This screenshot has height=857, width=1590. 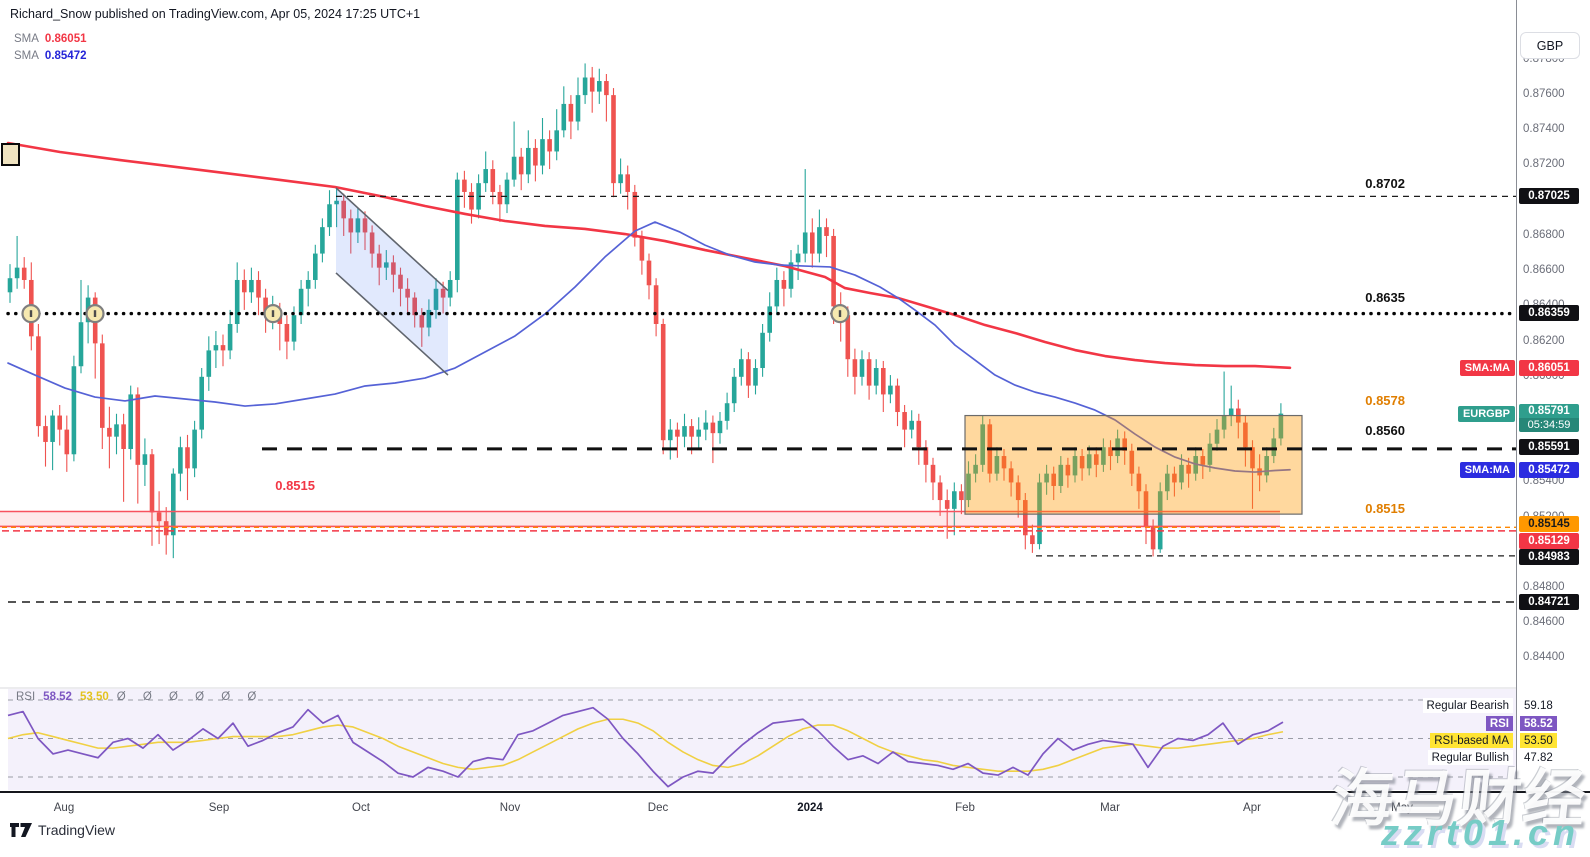 I want to click on price-tick: 0.86800, so click(x=1544, y=235).